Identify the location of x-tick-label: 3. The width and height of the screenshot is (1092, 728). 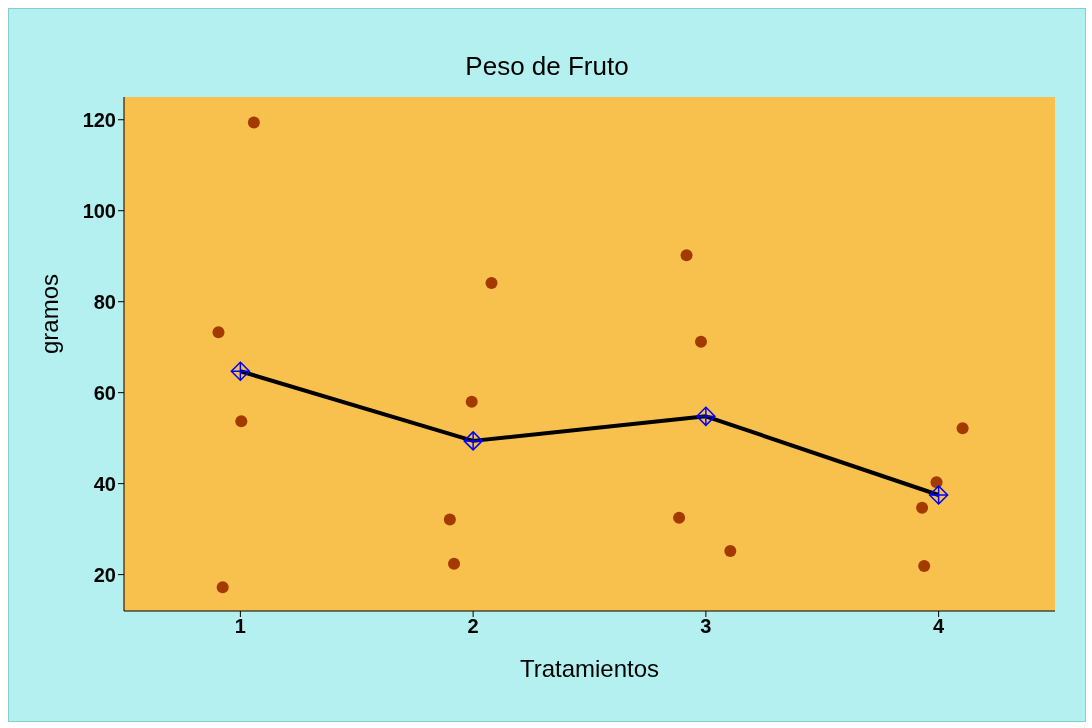
(706, 626).